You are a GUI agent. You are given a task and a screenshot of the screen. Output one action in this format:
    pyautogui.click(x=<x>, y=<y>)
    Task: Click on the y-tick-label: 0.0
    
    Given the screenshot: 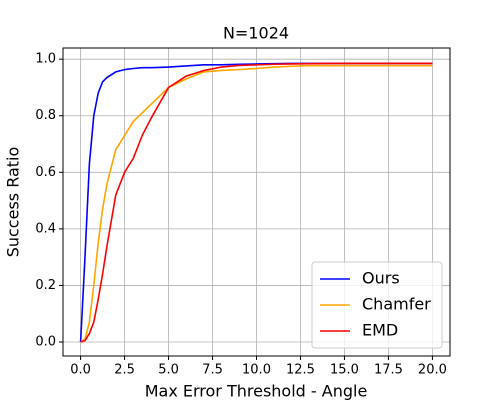 What is the action you would take?
    pyautogui.click(x=45, y=342)
    